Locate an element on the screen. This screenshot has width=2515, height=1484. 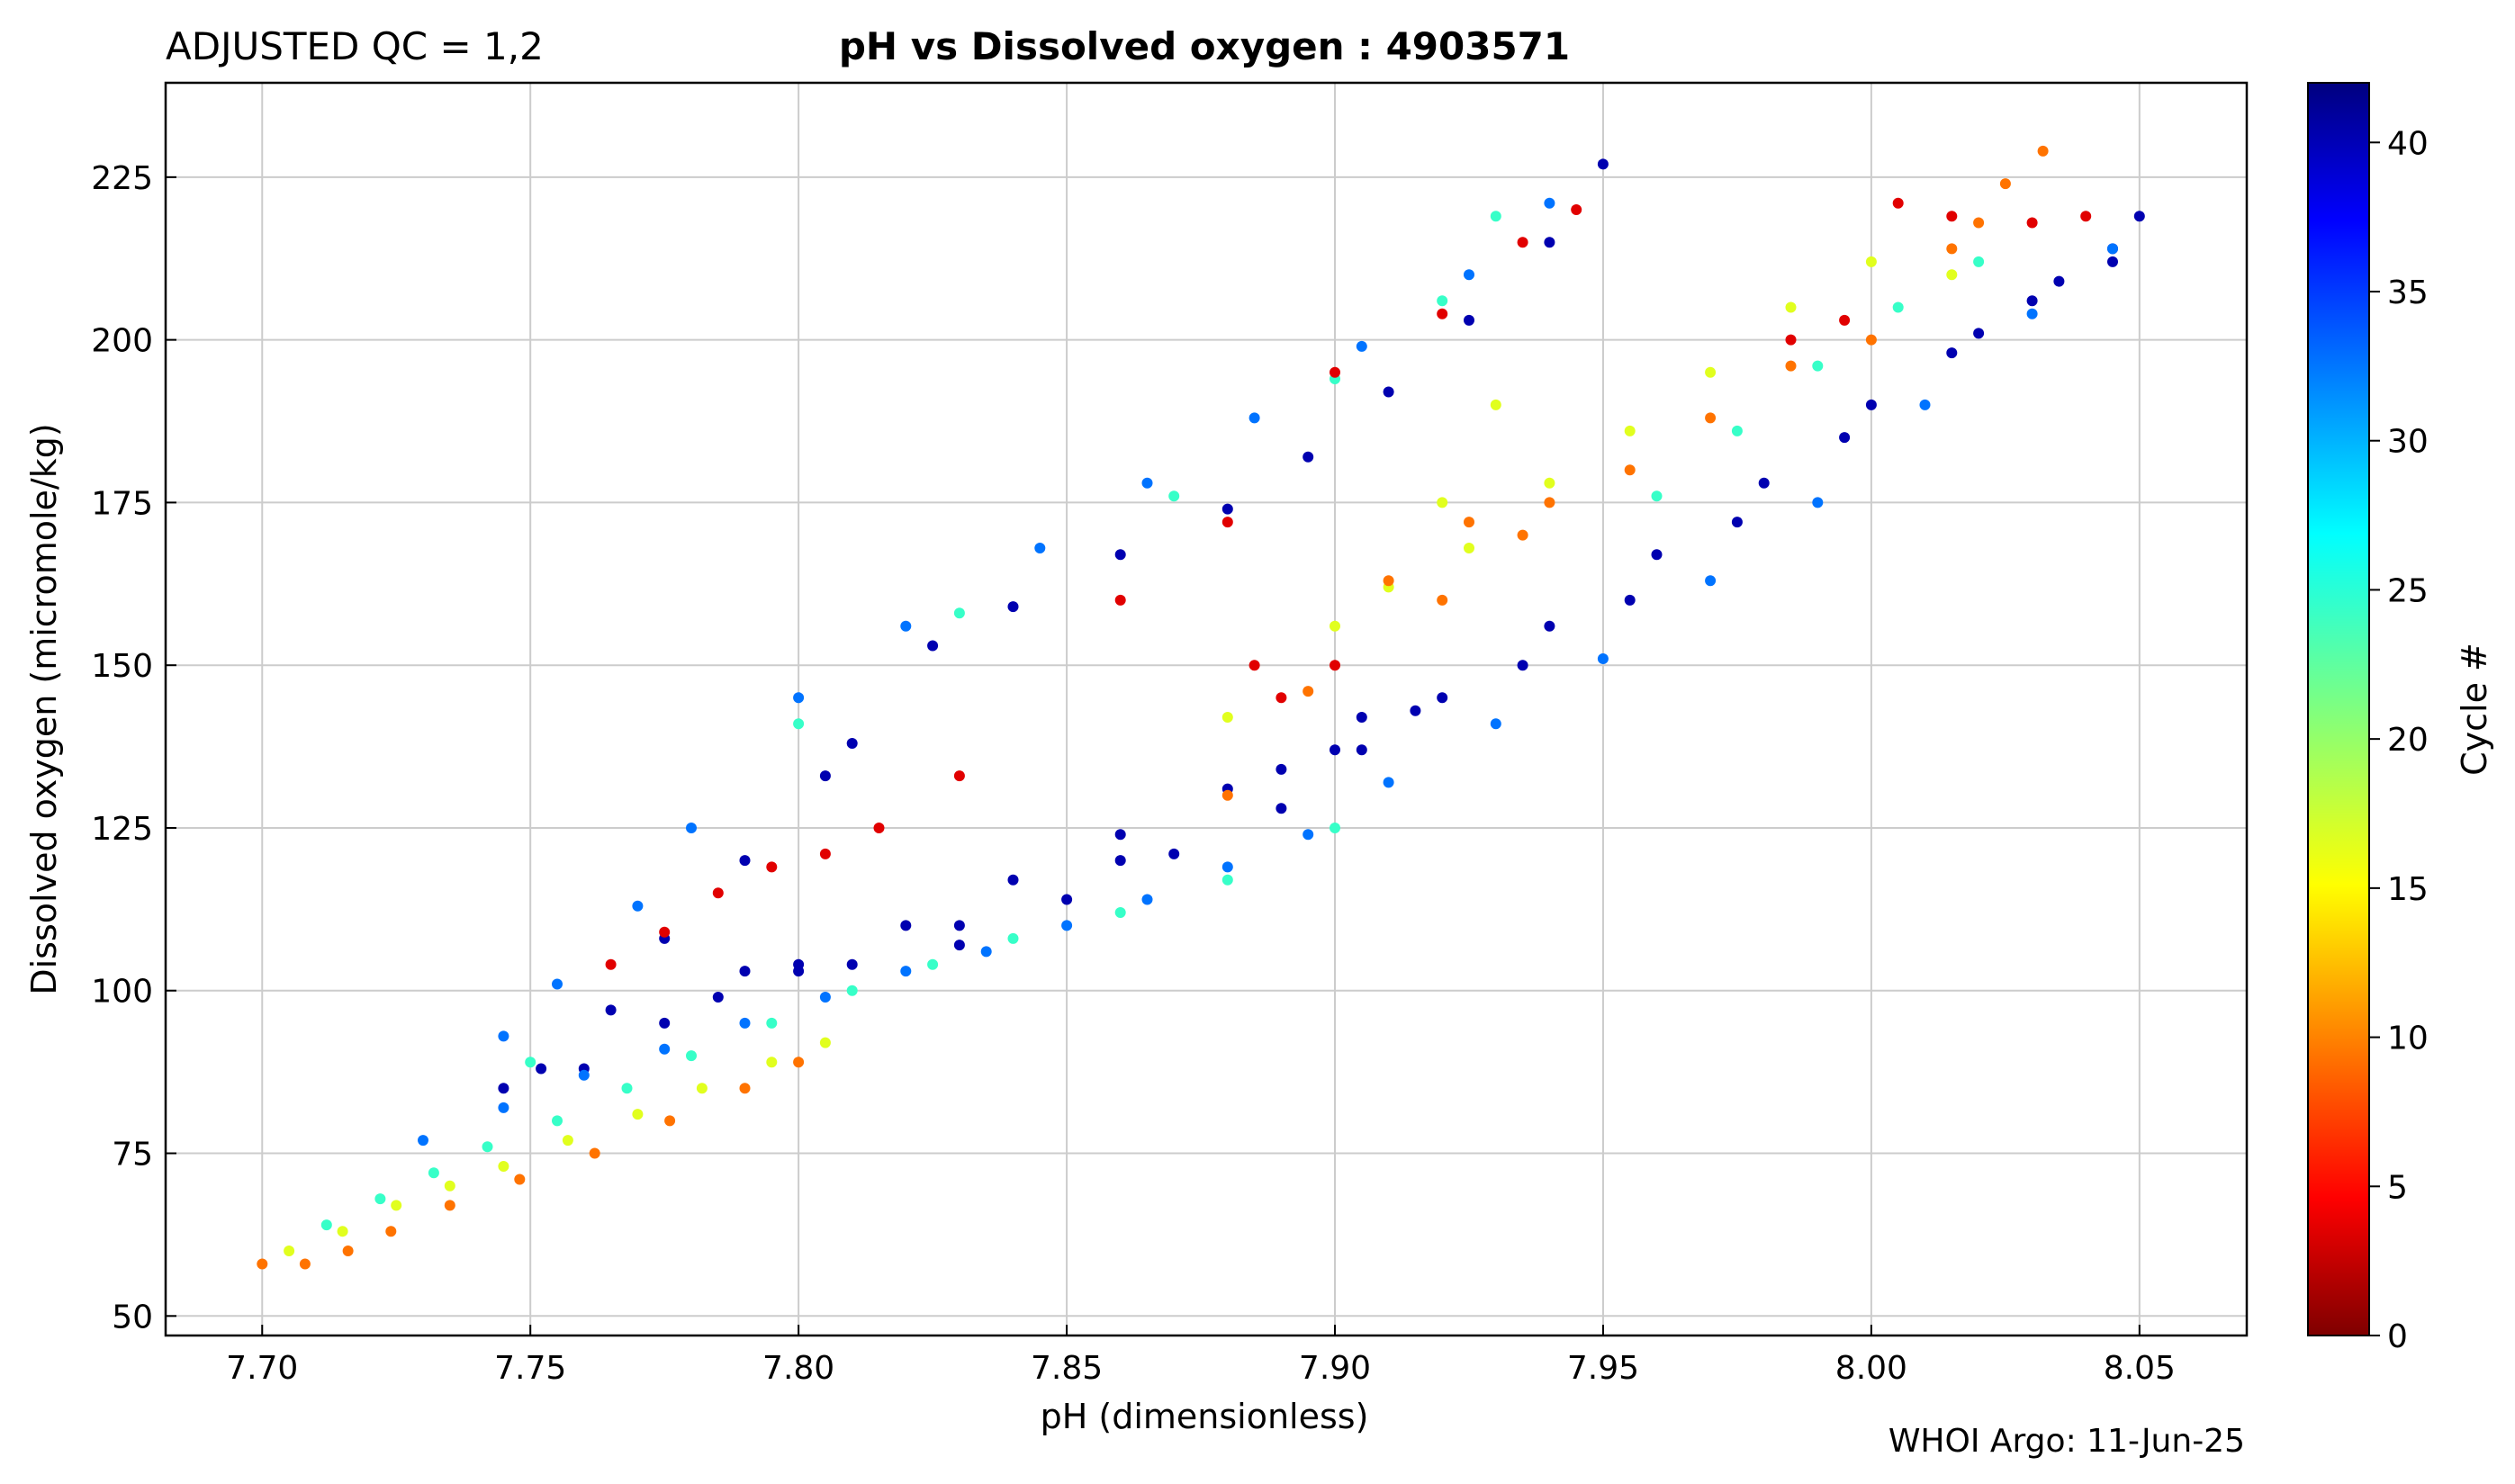
y-tick-label: 200 is located at coordinates (122, 341).